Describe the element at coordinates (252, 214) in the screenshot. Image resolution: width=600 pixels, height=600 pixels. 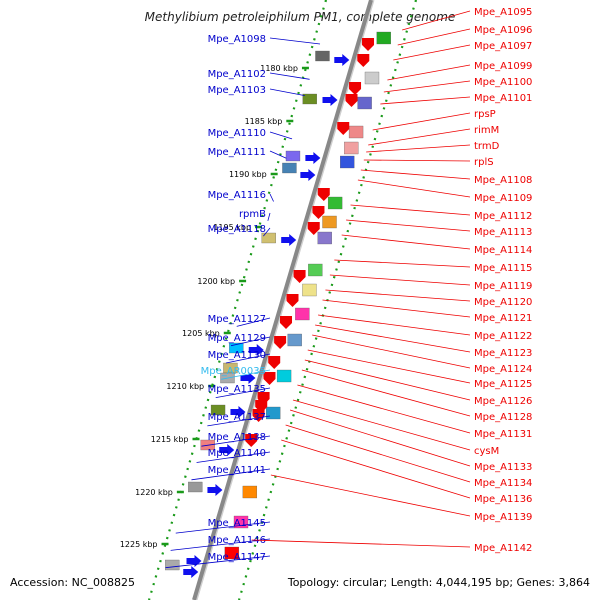
I see `left-gene-label: rpmB` at that location.